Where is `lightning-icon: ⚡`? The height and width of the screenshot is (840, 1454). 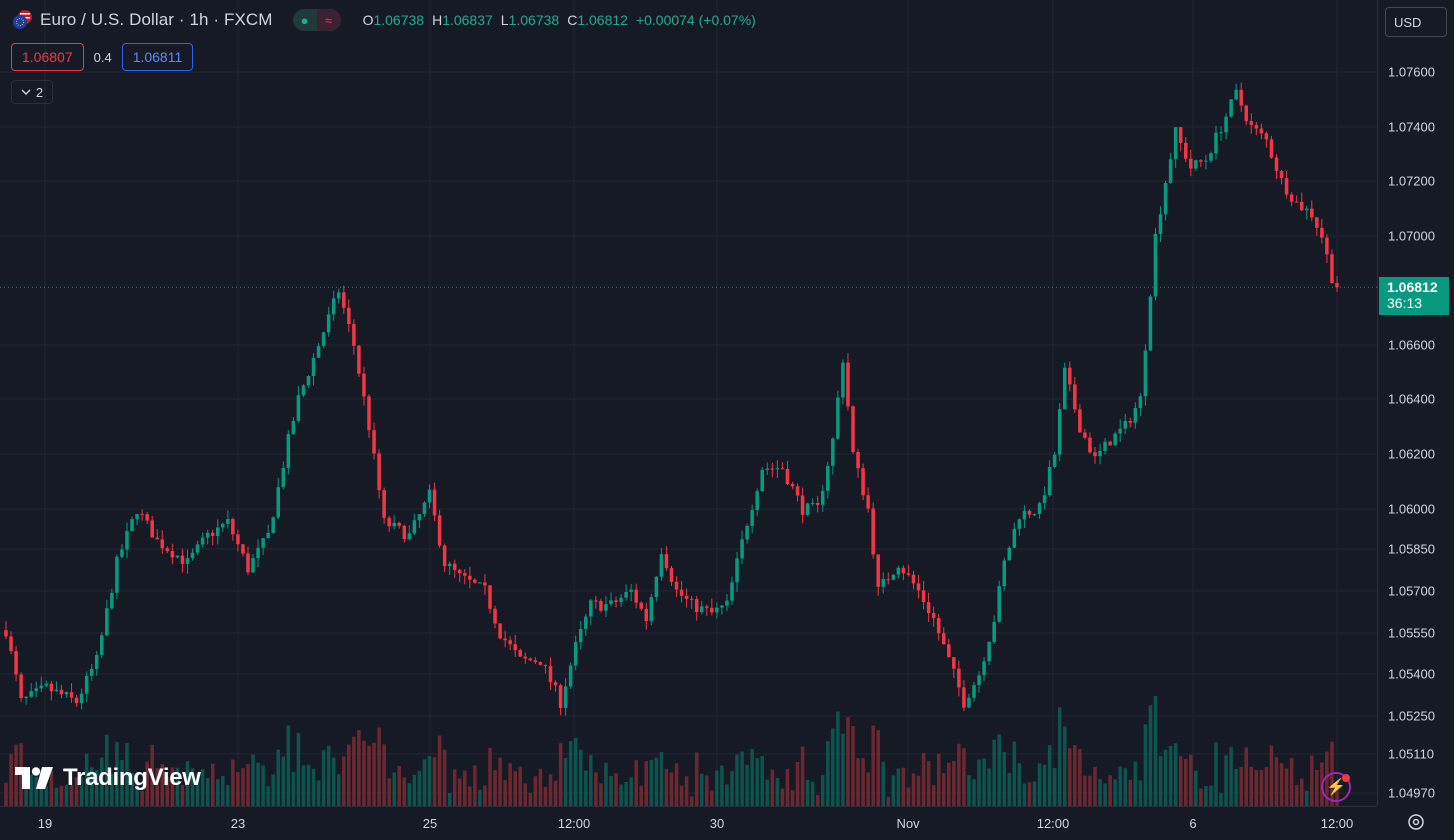
lightning-icon: ⚡ is located at coordinates (1336, 787).